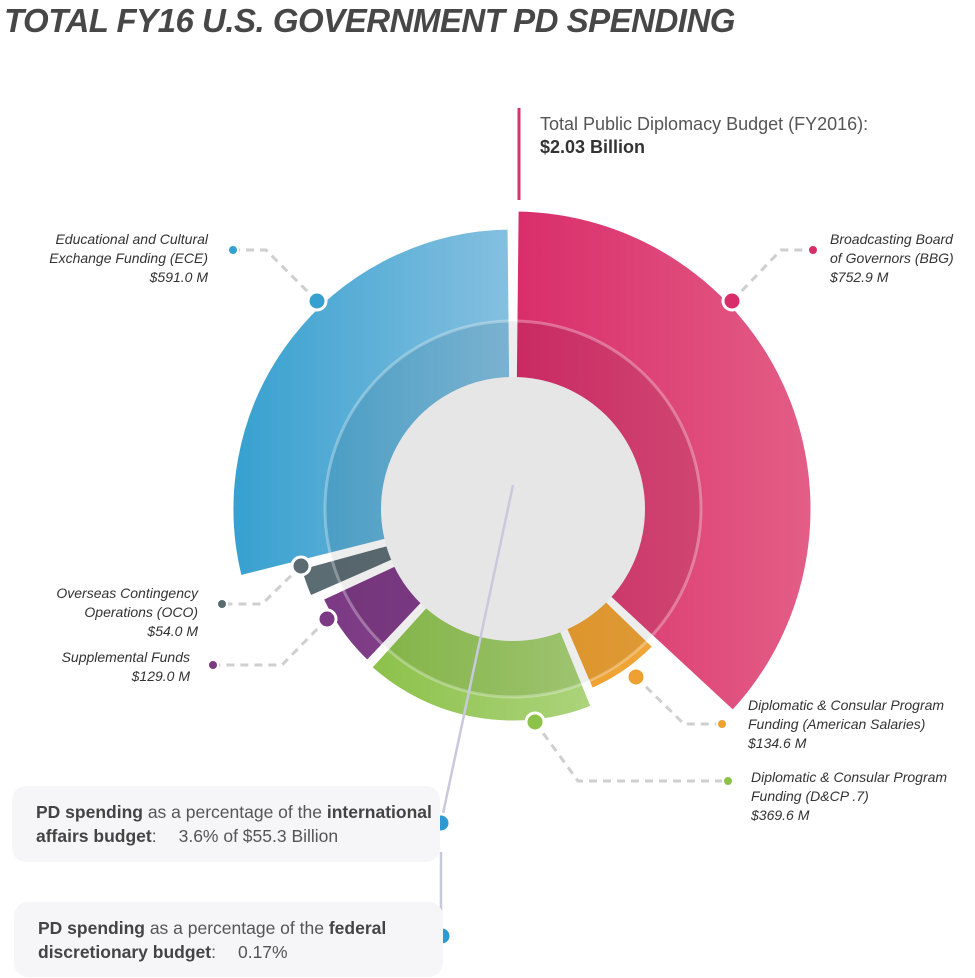  Describe the element at coordinates (233, 250) in the screenshot. I see `label-dot-ece` at that location.